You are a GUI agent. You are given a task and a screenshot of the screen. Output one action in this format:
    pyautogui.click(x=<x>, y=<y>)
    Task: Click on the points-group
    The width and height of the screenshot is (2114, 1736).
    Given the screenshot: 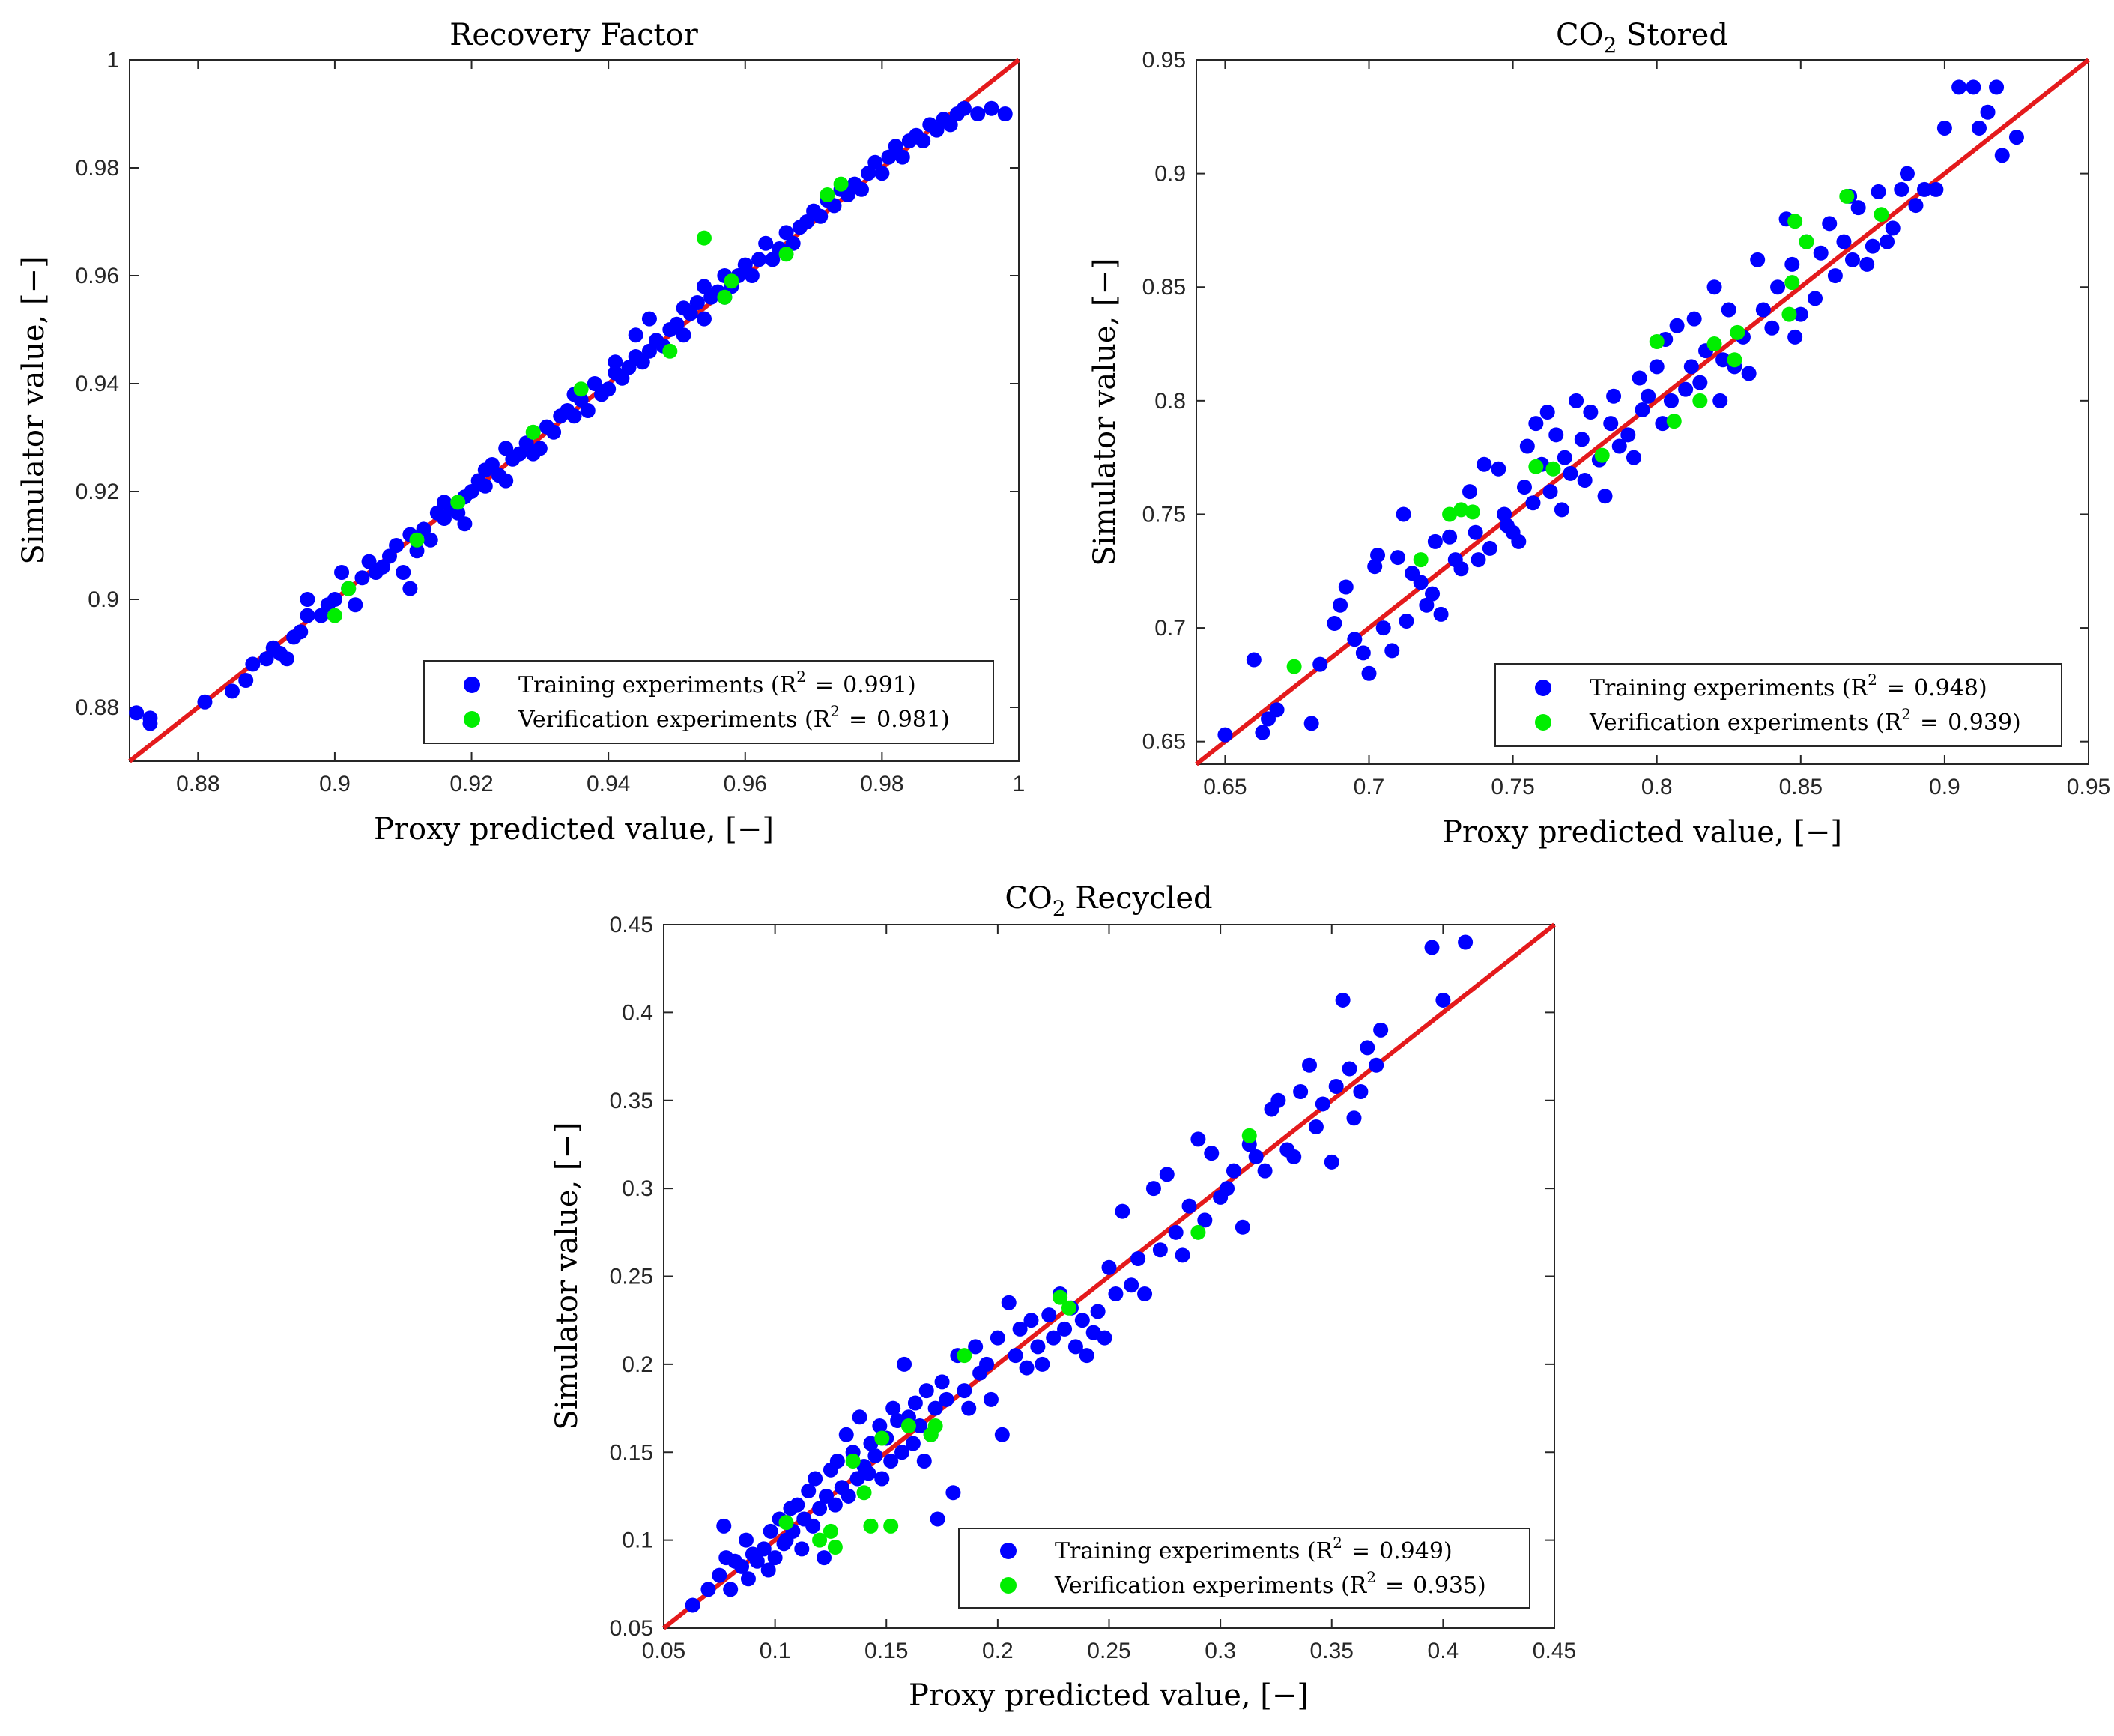 What is the action you would take?
    pyautogui.click(x=1079, y=1273)
    